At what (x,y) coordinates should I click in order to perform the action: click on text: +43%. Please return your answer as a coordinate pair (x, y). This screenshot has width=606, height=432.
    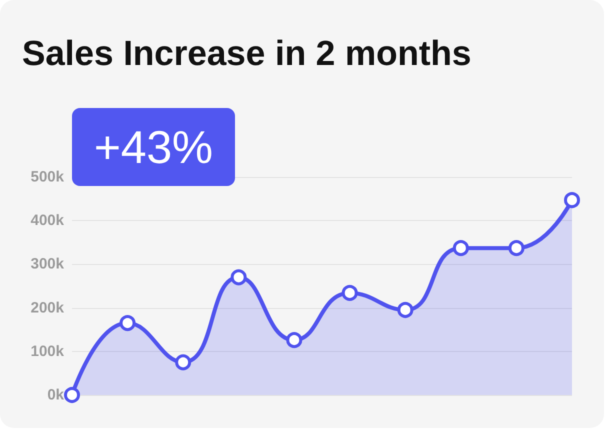
    Looking at the image, I should click on (153, 147).